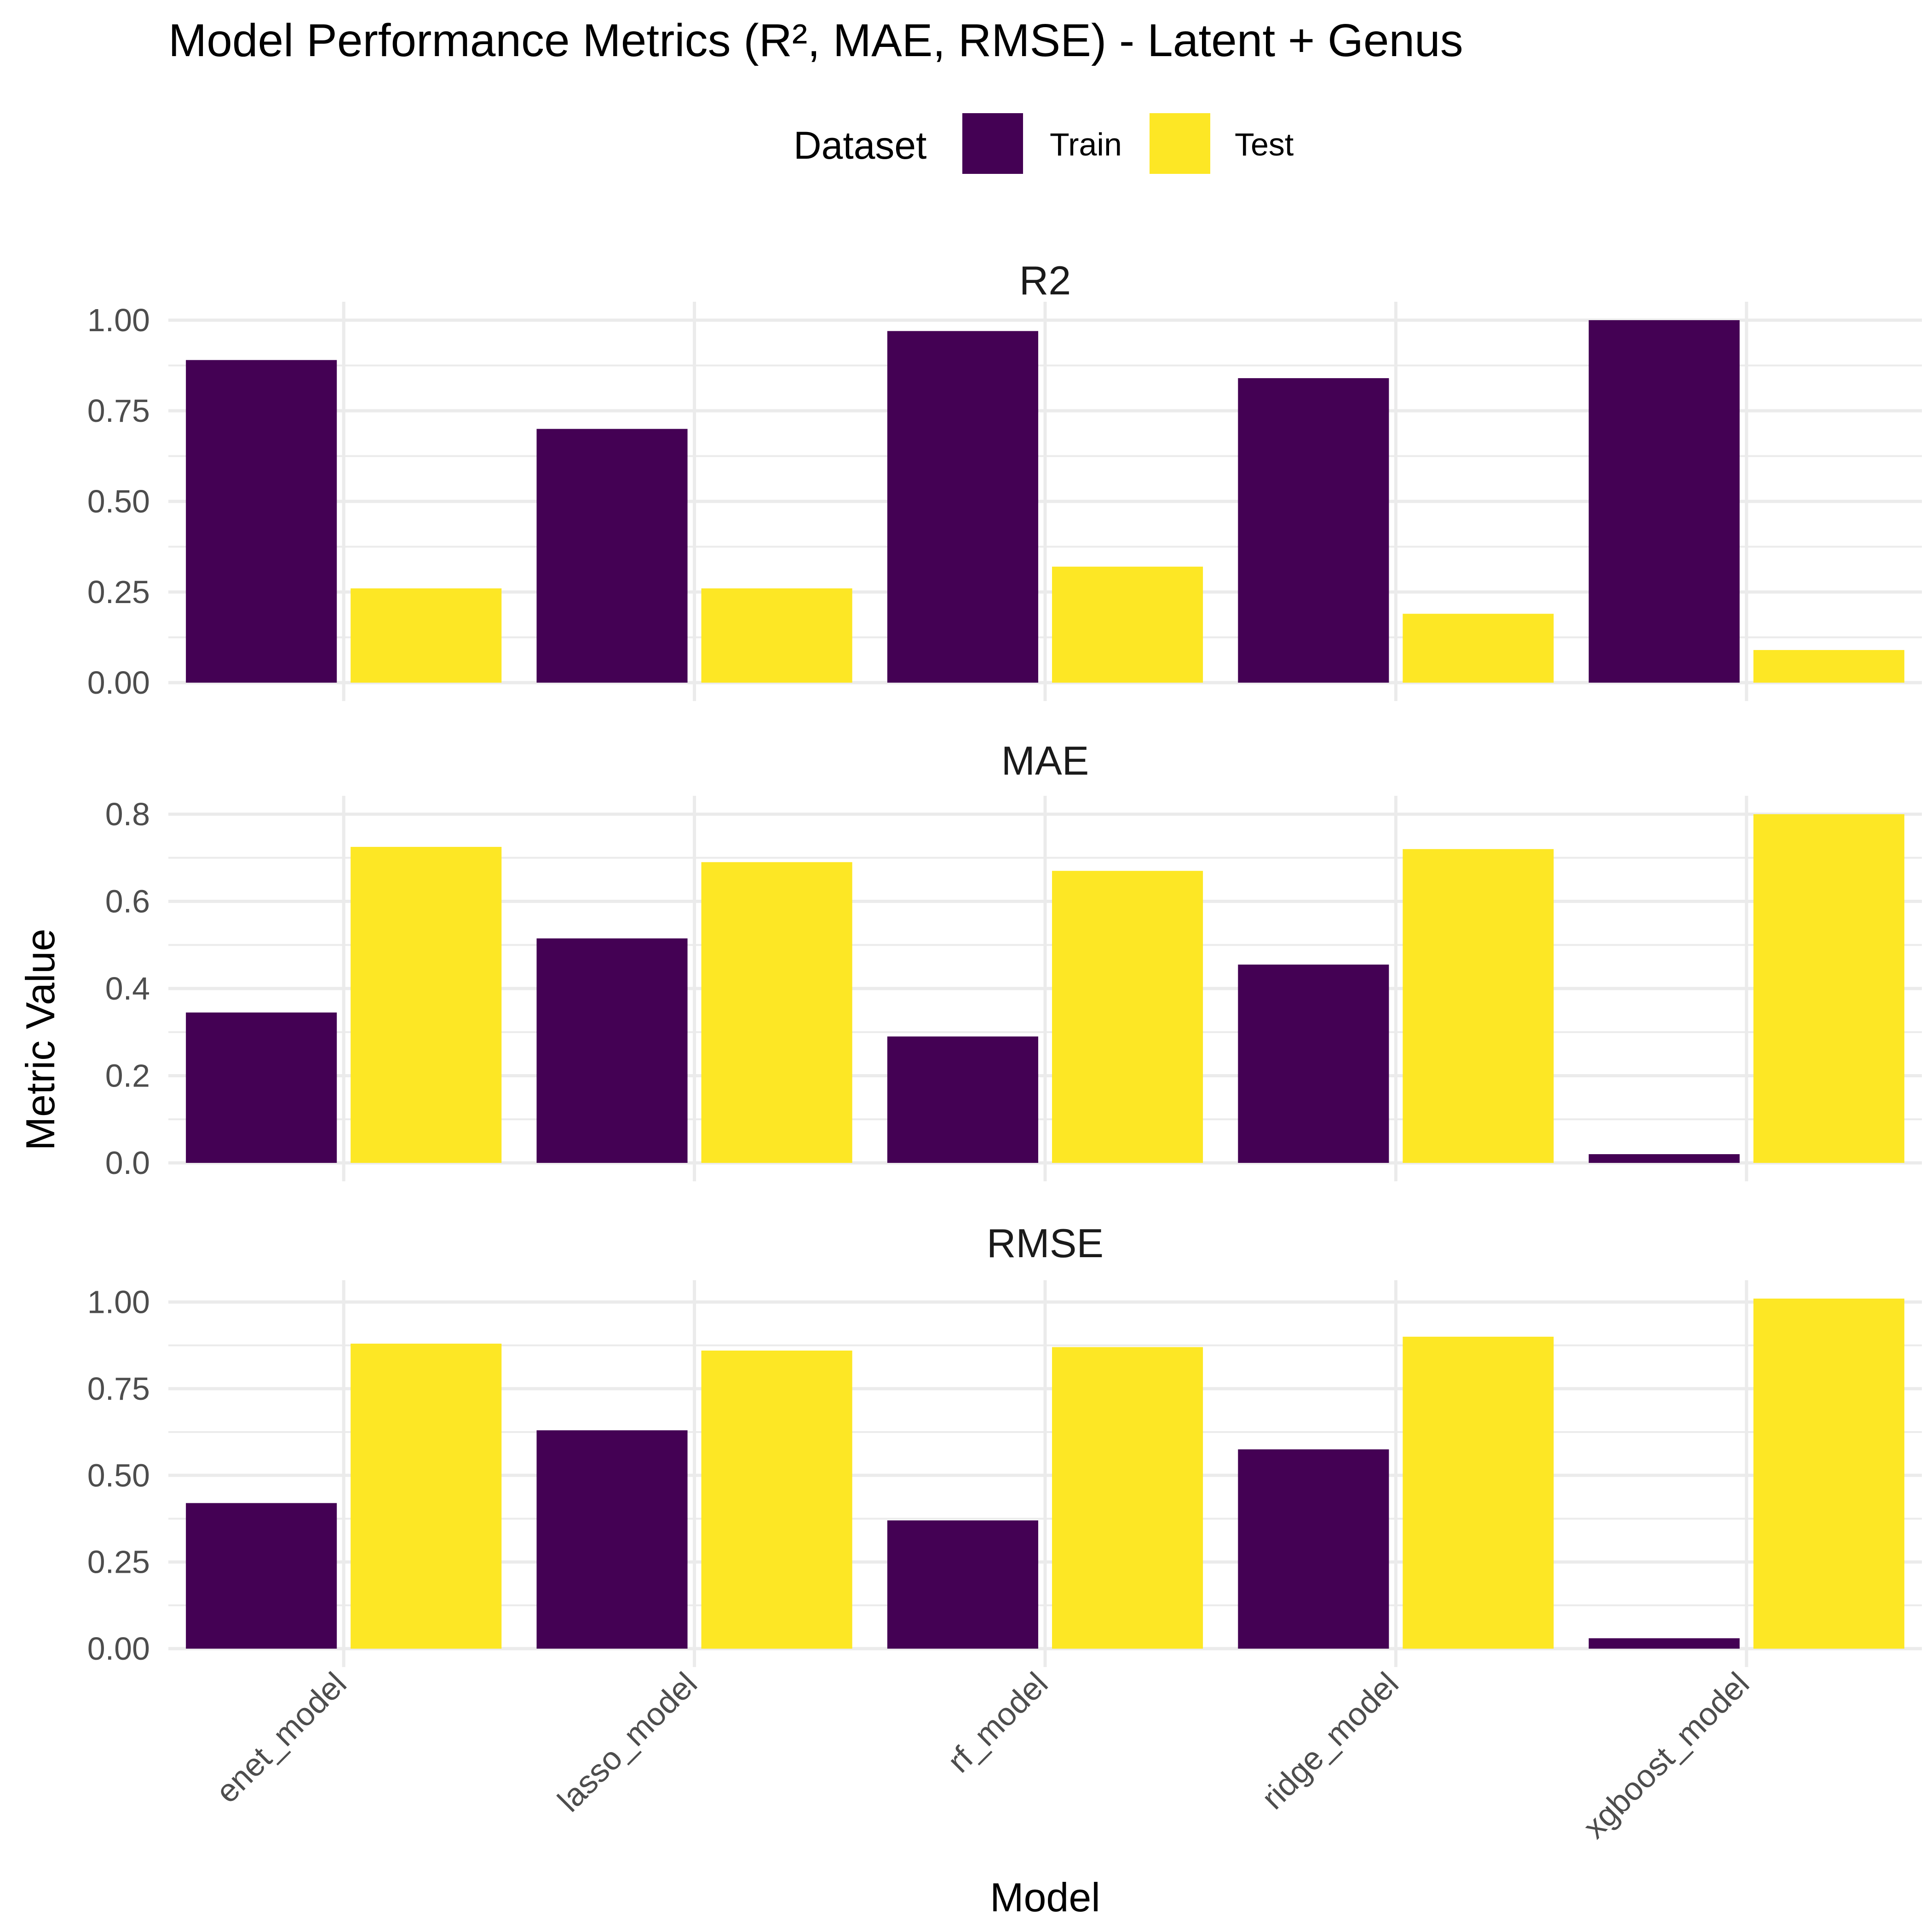 The width and height of the screenshot is (1932, 1932). What do you see at coordinates (1045, 1897) in the screenshot?
I see `x-axis-title: Model` at bounding box center [1045, 1897].